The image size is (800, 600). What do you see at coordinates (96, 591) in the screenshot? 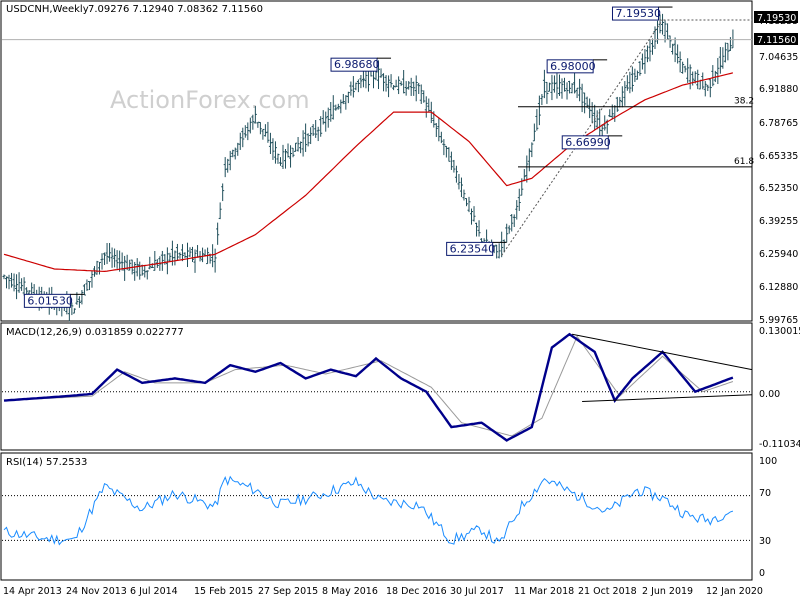
I see `x-tick: 24 Nov 2013` at bounding box center [96, 591].